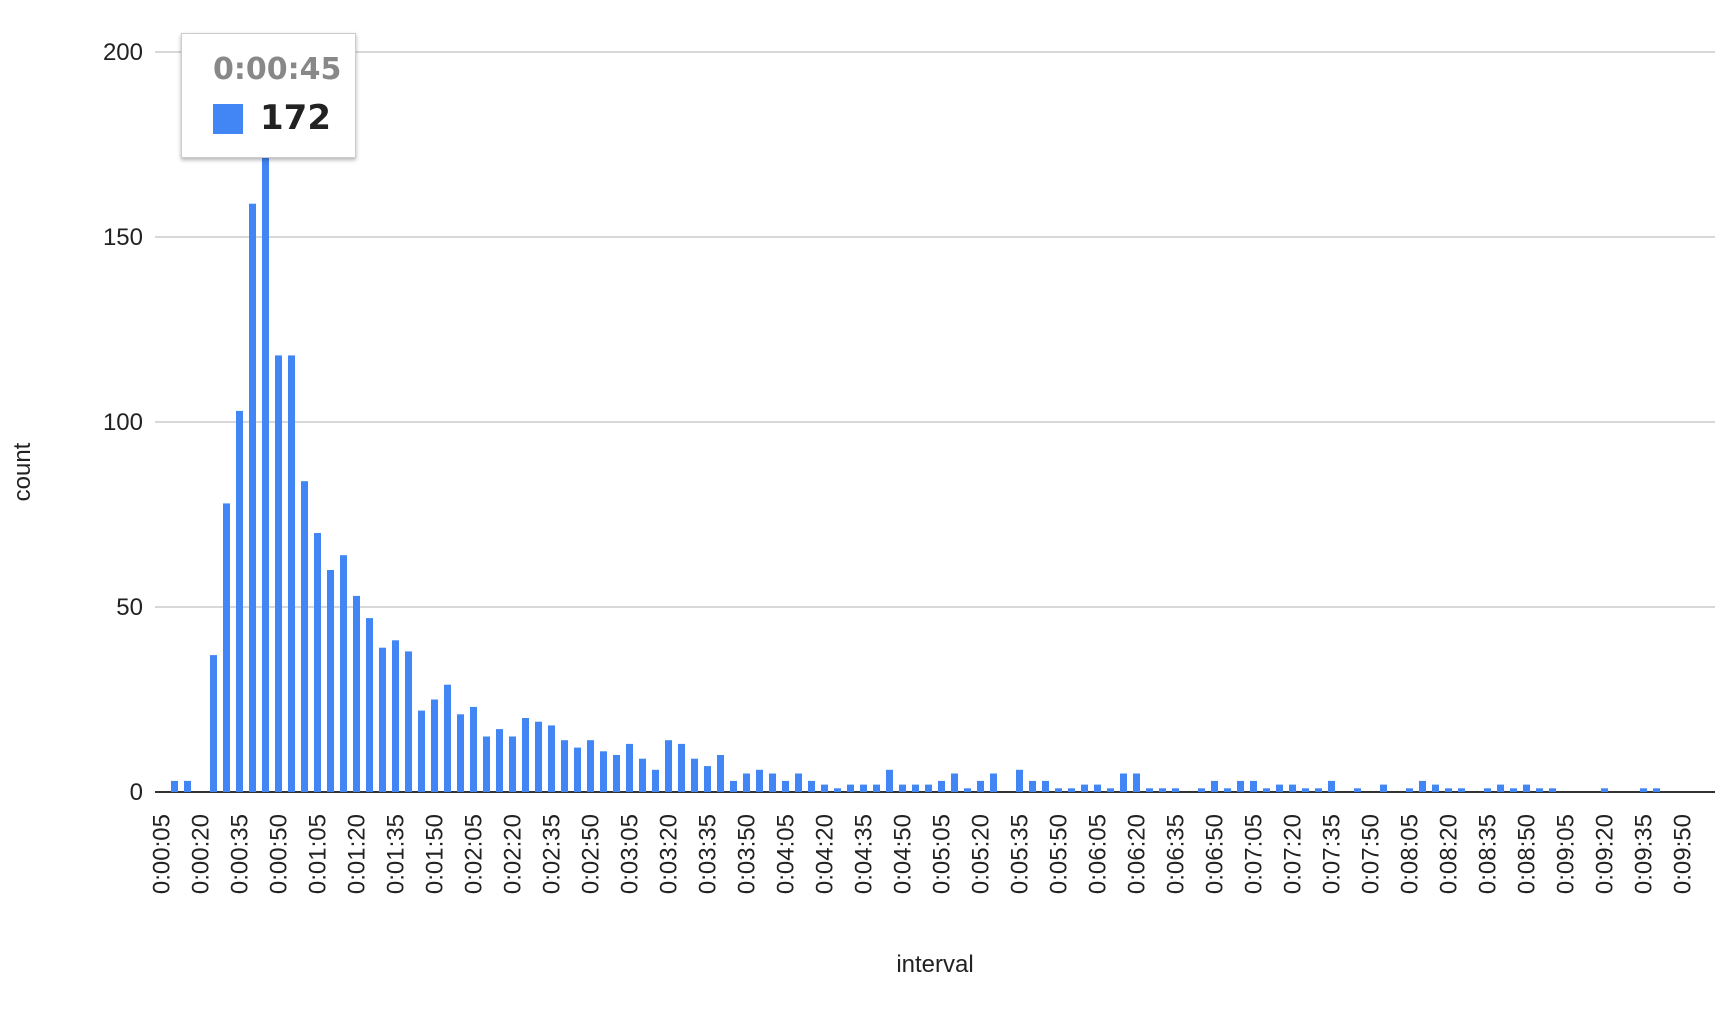 The width and height of the screenshot is (1732, 1015). I want to click on tooltip-category: 0:00:45, so click(277, 69).